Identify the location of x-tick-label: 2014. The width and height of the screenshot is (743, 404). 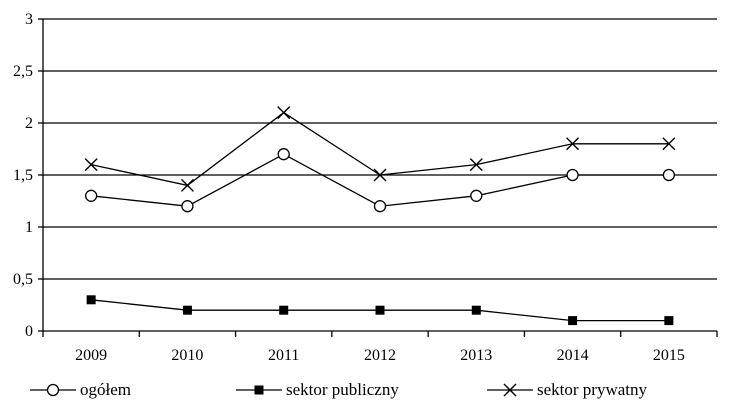
(573, 355).